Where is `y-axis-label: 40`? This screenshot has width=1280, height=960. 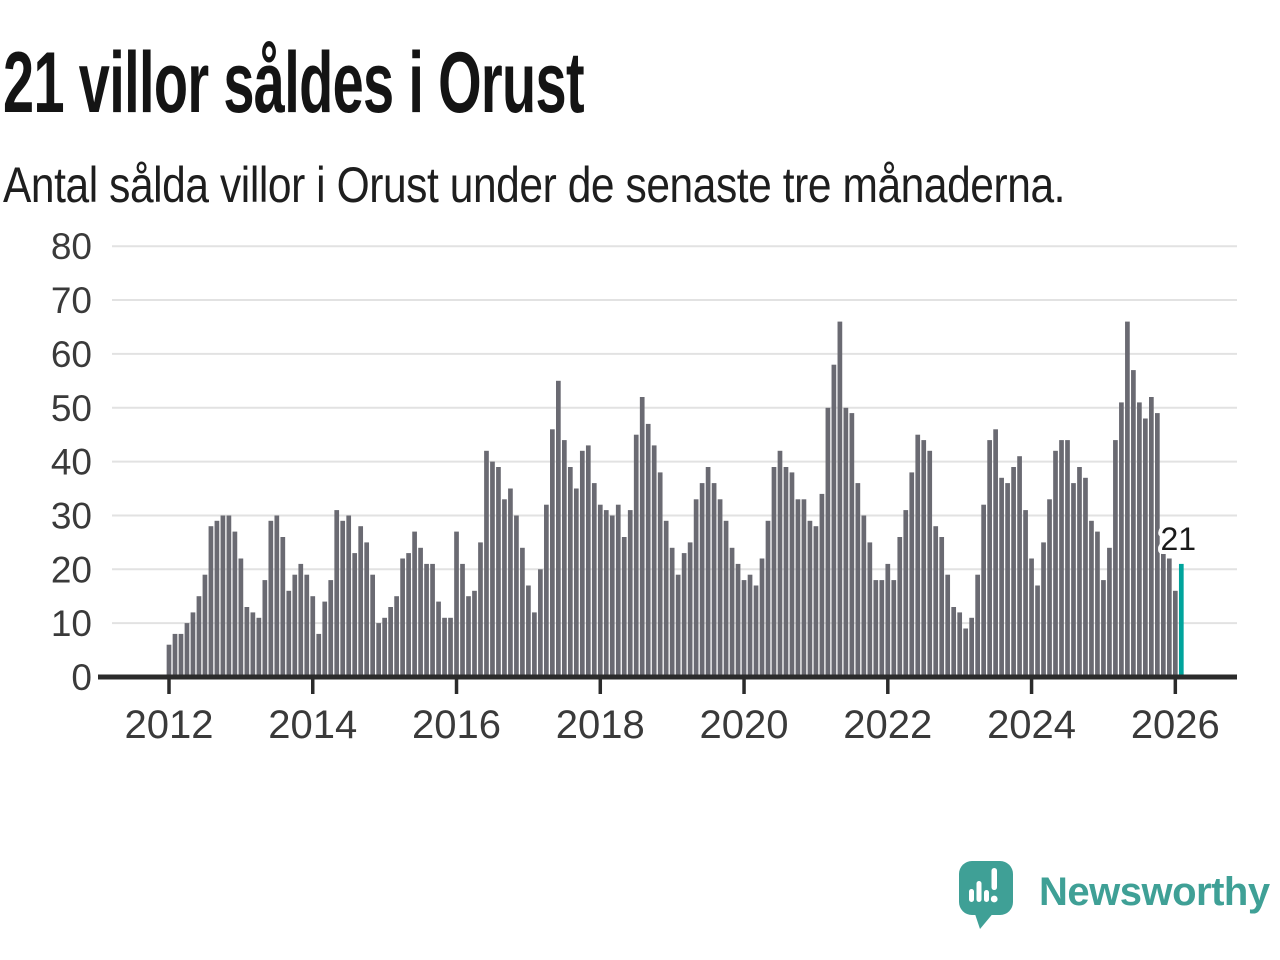
y-axis-label: 40 is located at coordinates (71, 462).